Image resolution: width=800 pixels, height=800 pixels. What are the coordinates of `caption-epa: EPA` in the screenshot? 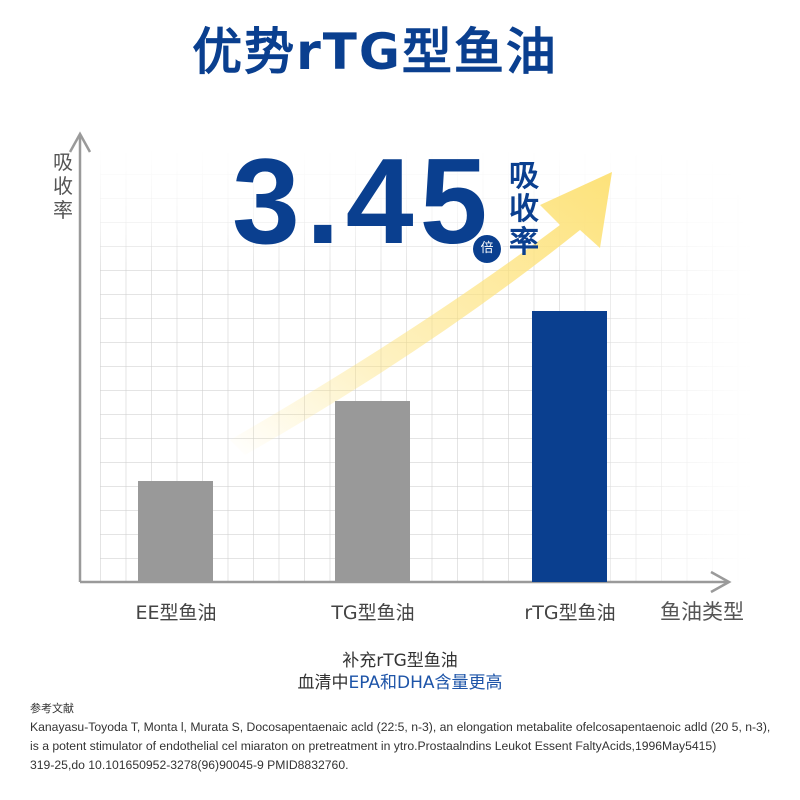 It's located at (364, 683).